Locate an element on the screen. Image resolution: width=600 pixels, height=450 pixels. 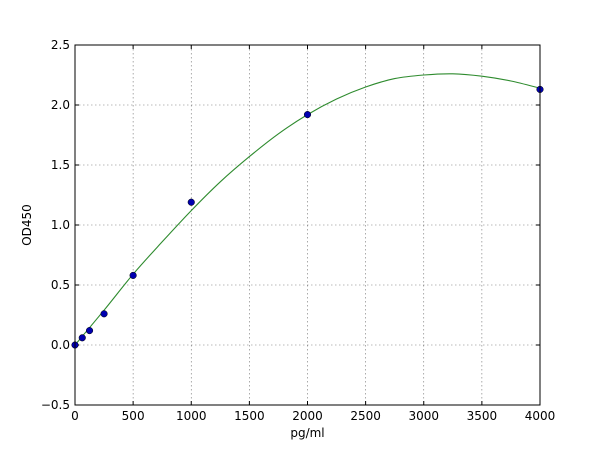
x-tick-label: 2000 is located at coordinates (307, 416).